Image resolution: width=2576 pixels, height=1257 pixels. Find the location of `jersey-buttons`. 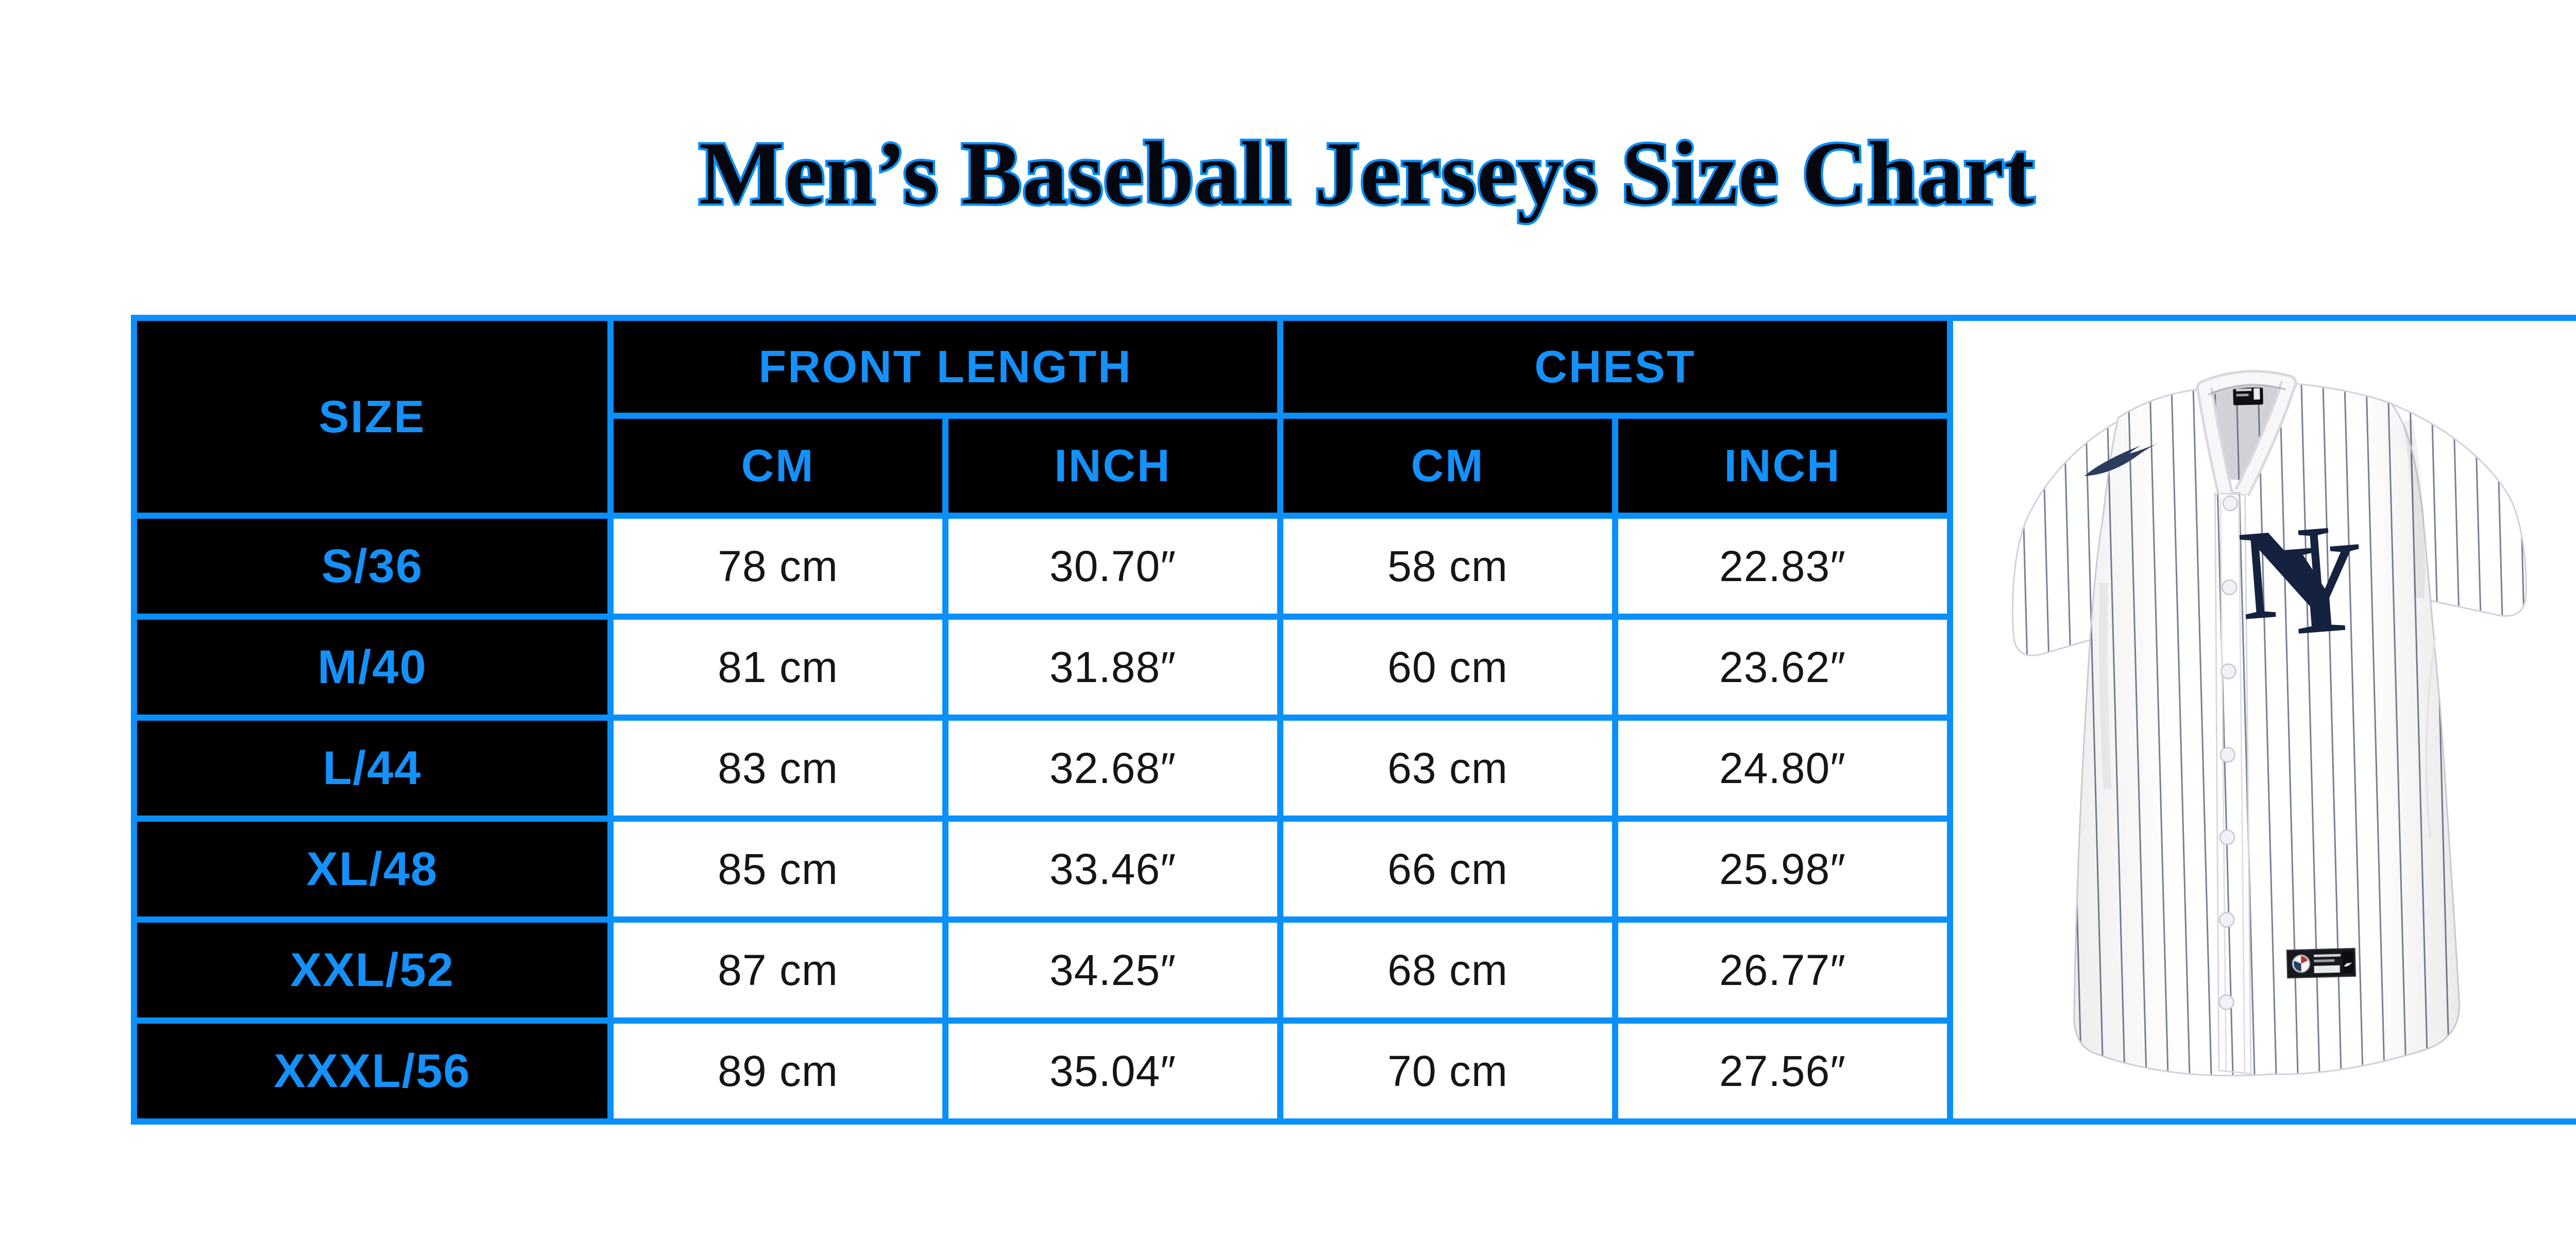

jersey-buttons is located at coordinates (2228, 753).